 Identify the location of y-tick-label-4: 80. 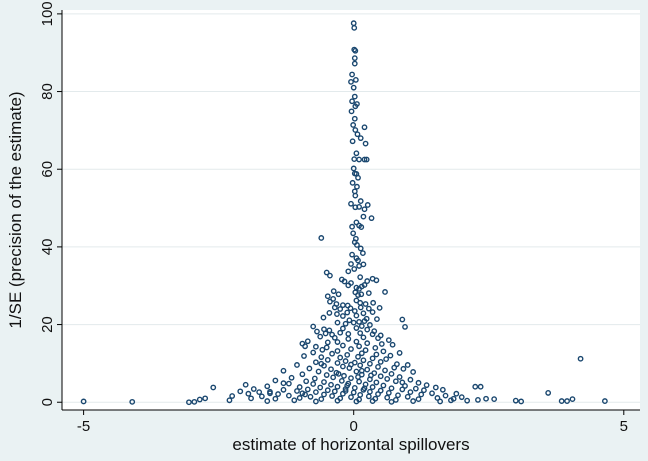
(47, 91).